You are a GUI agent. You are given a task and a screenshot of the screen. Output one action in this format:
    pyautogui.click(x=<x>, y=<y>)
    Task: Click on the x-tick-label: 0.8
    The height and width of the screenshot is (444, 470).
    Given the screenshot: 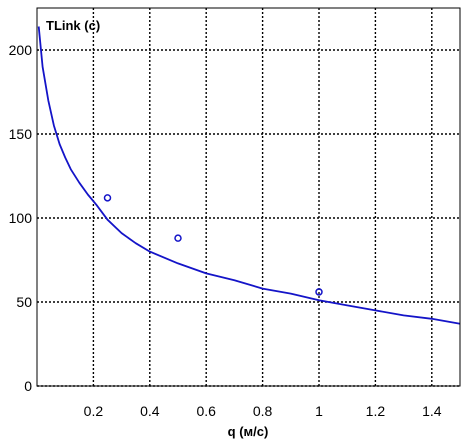 What is the action you would take?
    pyautogui.click(x=263, y=411)
    